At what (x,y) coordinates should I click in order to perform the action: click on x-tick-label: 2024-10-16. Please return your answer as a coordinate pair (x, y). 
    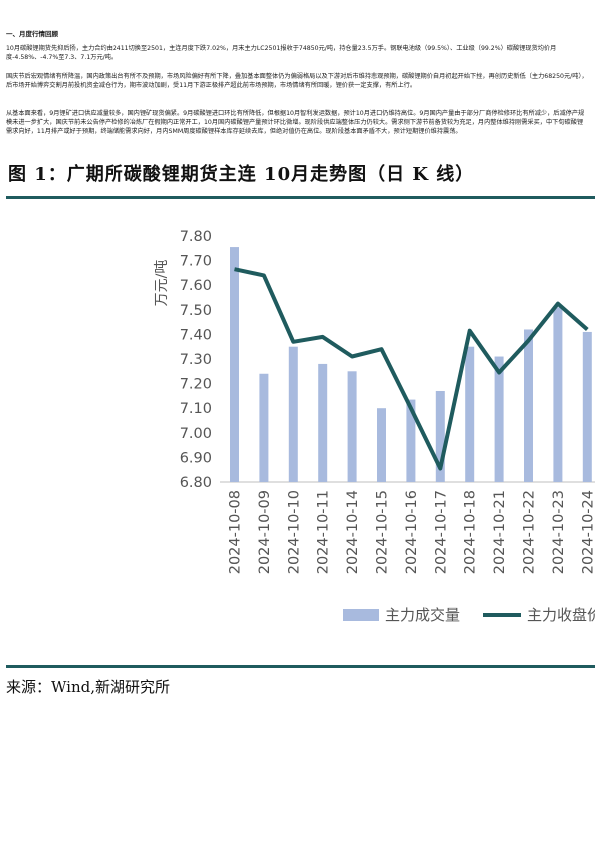
    Looking at the image, I should click on (412, 532).